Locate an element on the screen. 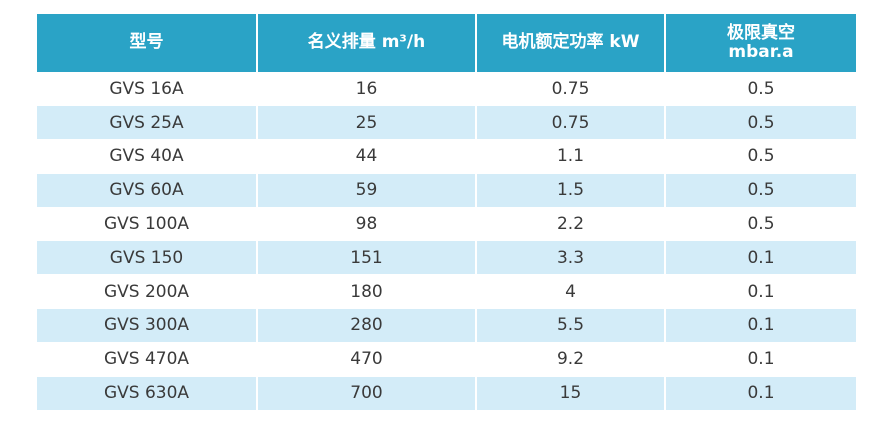 The width and height of the screenshot is (869, 424). header-row: 型号 名义排量 m³/h 电机额定功率 kW 极限真空 mbar.a is located at coordinates (446, 43).